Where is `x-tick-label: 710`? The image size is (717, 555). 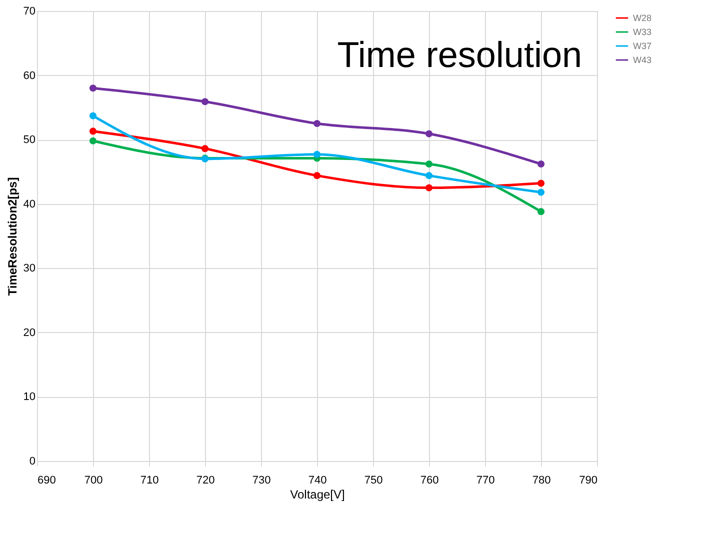 x-tick-label: 710 is located at coordinates (149, 480).